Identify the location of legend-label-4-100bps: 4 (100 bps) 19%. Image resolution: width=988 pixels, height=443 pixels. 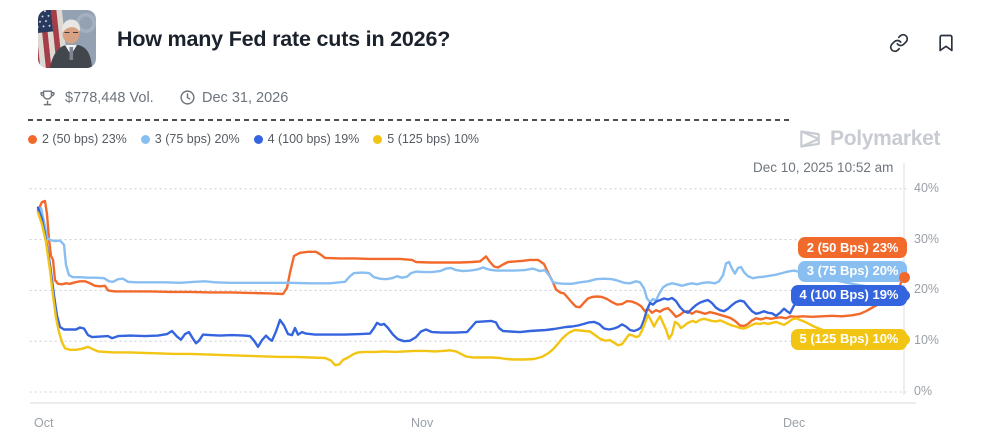
(313, 139).